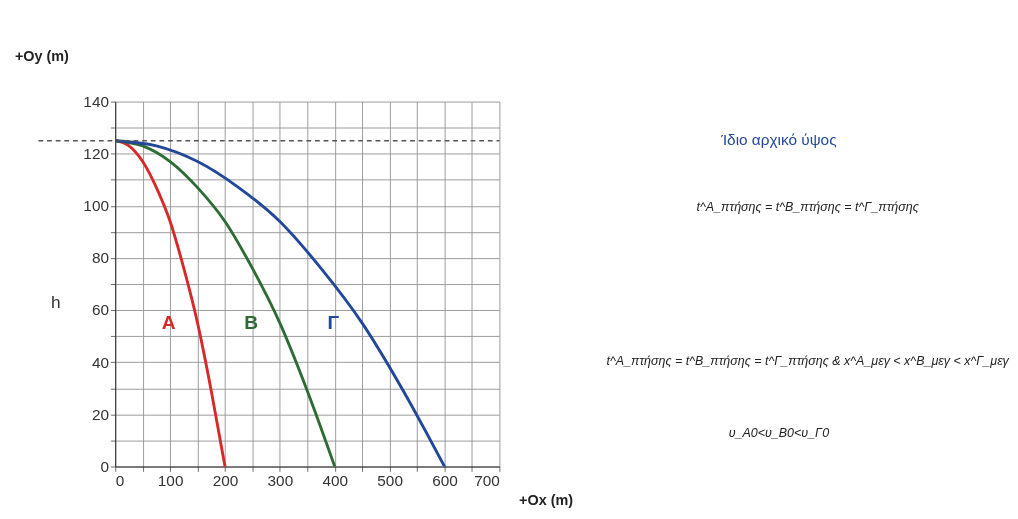 This screenshot has width=1018, height=519. What do you see at coordinates (808, 360) in the screenshot?
I see `text: t^A_πτήσης = t^B_πτήσης = t^Γ_πτήσης & x^A_μεγ < x^B_μεγ < x^Γ_μεγ` at bounding box center [808, 360].